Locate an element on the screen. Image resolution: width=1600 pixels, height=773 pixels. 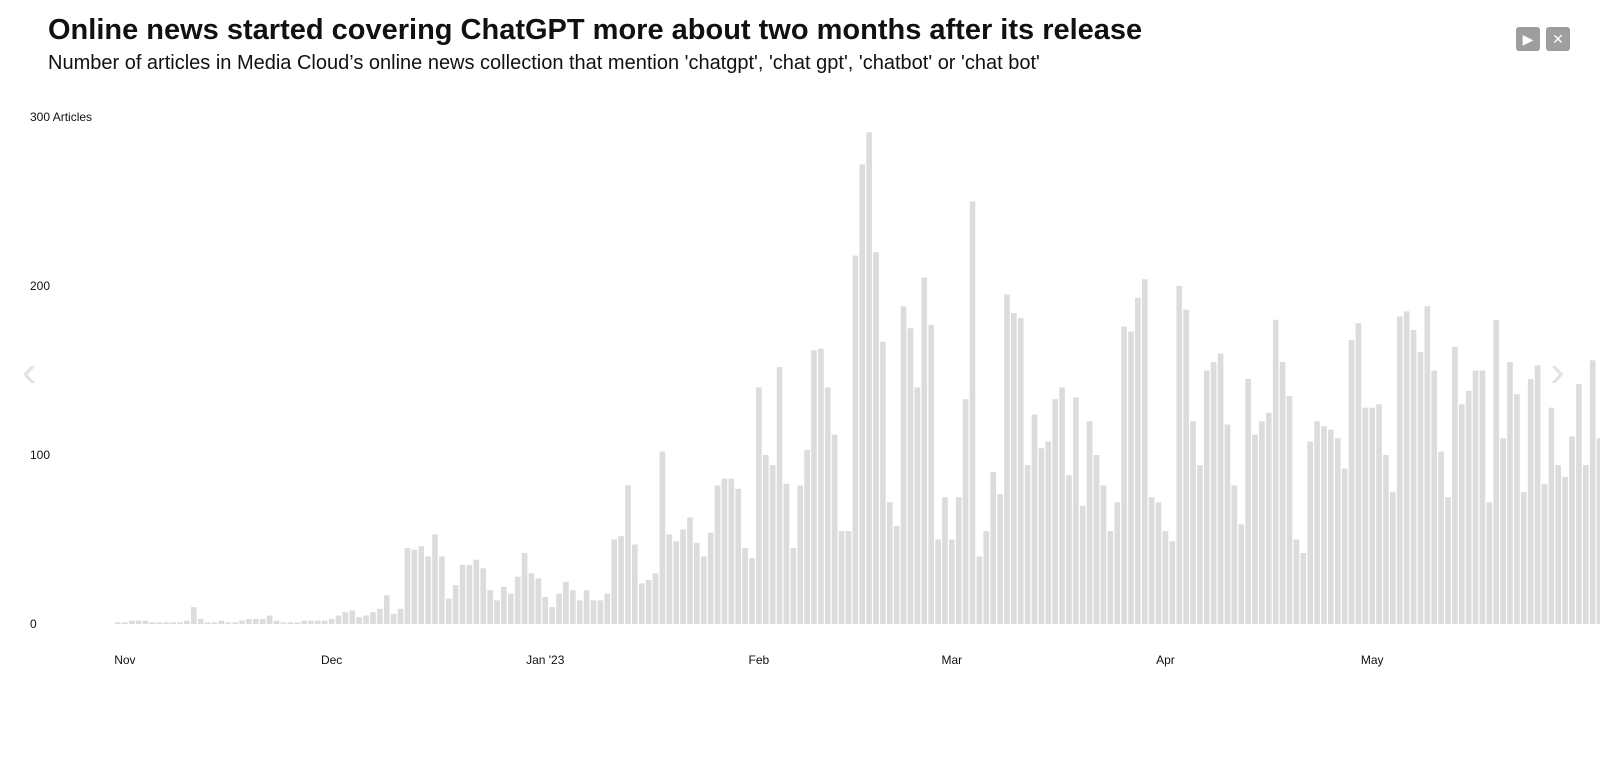
previous-slide-button: ‹ is located at coordinates (29, 372).